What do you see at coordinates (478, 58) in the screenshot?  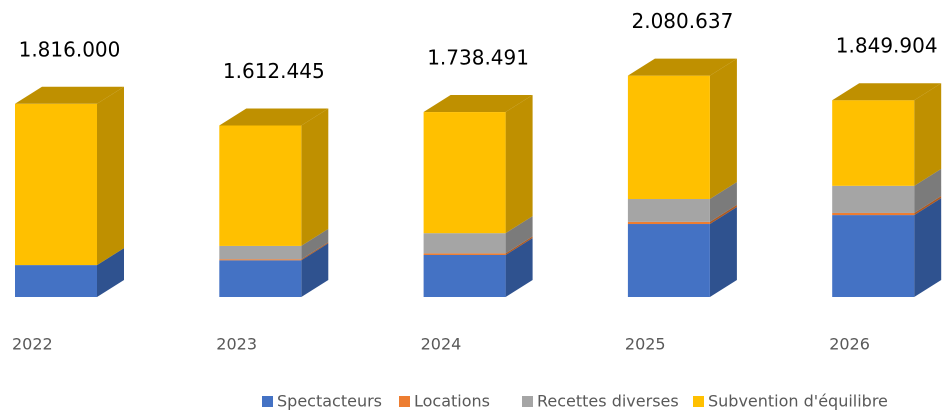 I see `total-label: 1.738.491` at bounding box center [478, 58].